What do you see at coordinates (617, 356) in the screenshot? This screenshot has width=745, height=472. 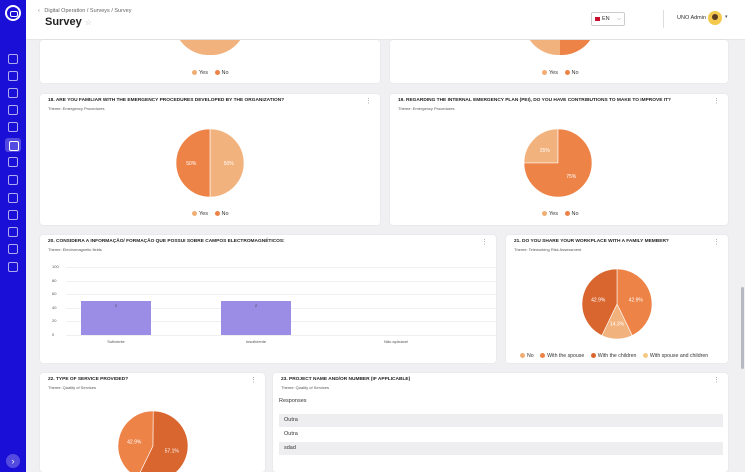 I see `legend-label: With the children` at bounding box center [617, 356].